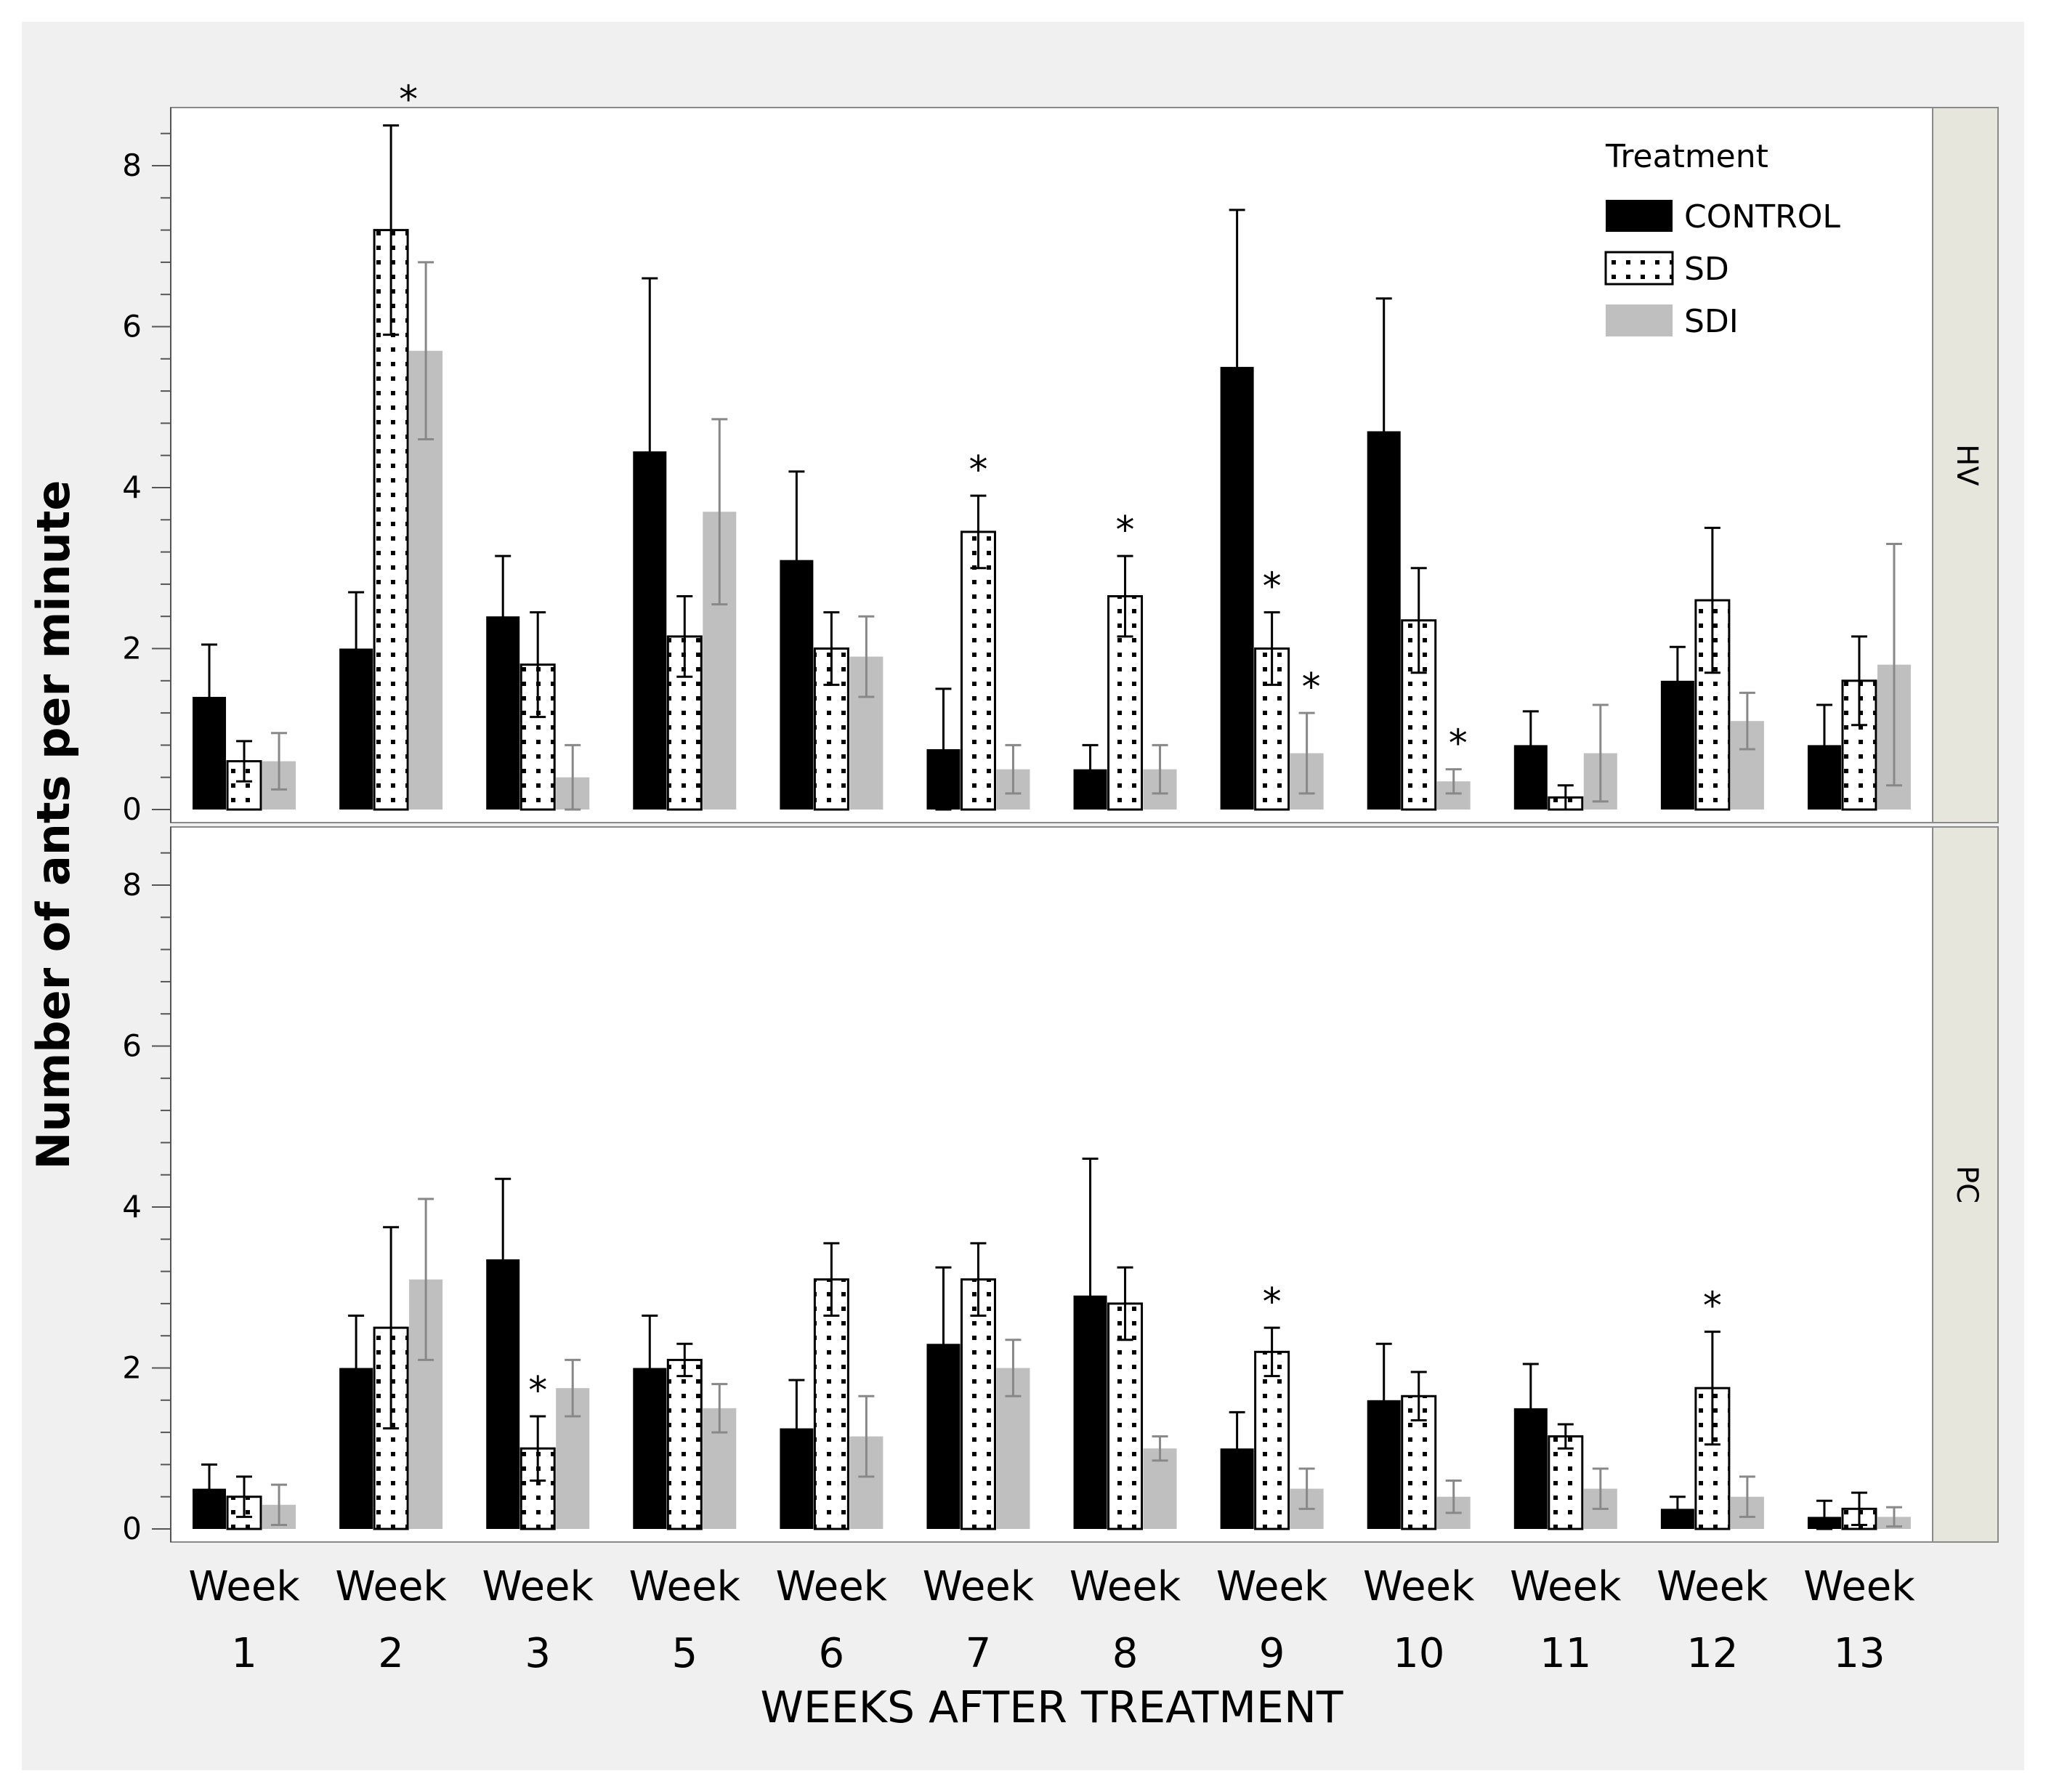 The width and height of the screenshot is (2046, 1792). What do you see at coordinates (1419, 1620) in the screenshot?
I see `x-tick-label: Week 10` at bounding box center [1419, 1620].